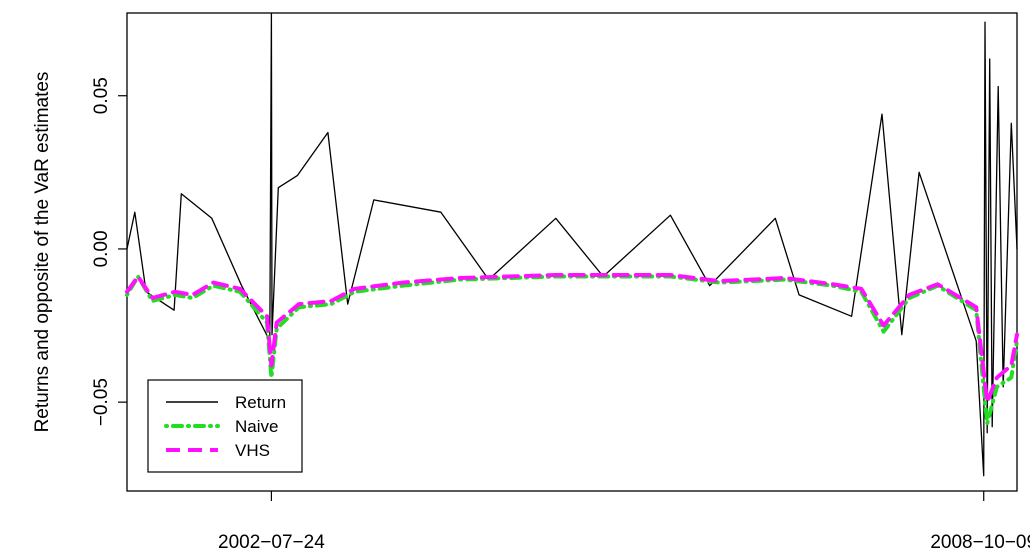 Image resolution: width=1030 pixels, height=556 pixels. I want to click on y-axis: −0.05 0.00 0.05, so click(109, 251).